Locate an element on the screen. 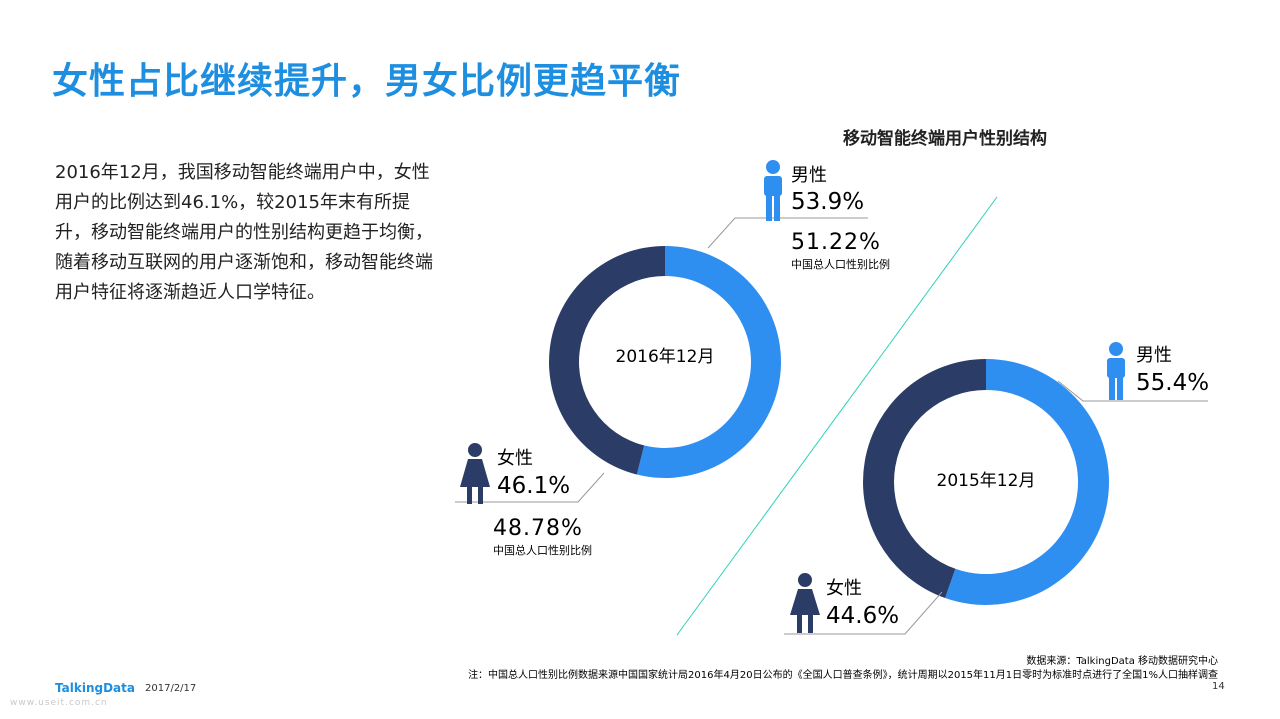  label-2016-female-national: 48.78% is located at coordinates (538, 528).